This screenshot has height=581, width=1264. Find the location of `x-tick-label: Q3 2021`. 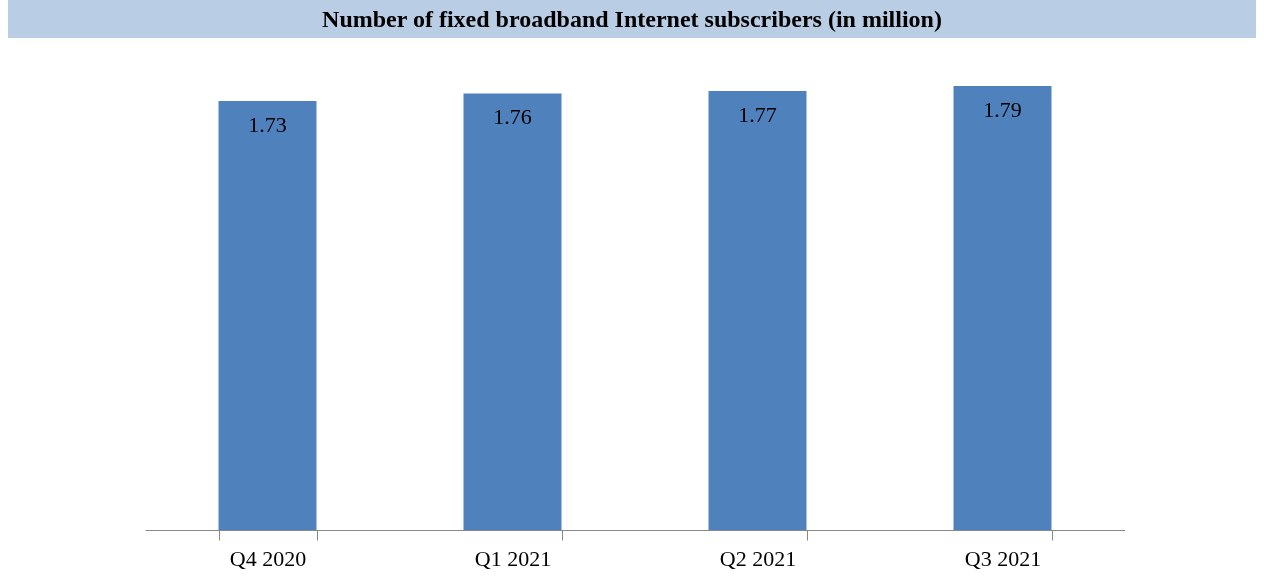

x-tick-label: Q3 2021 is located at coordinates (1003, 558).